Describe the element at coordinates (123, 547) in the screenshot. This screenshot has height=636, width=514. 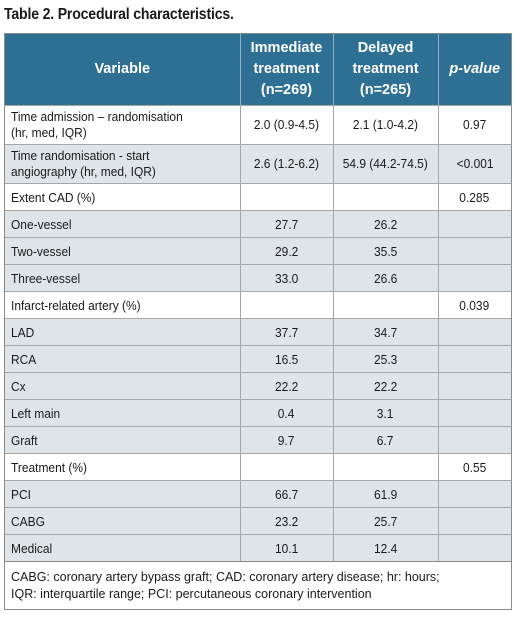
I see `row-label: Medical` at that location.